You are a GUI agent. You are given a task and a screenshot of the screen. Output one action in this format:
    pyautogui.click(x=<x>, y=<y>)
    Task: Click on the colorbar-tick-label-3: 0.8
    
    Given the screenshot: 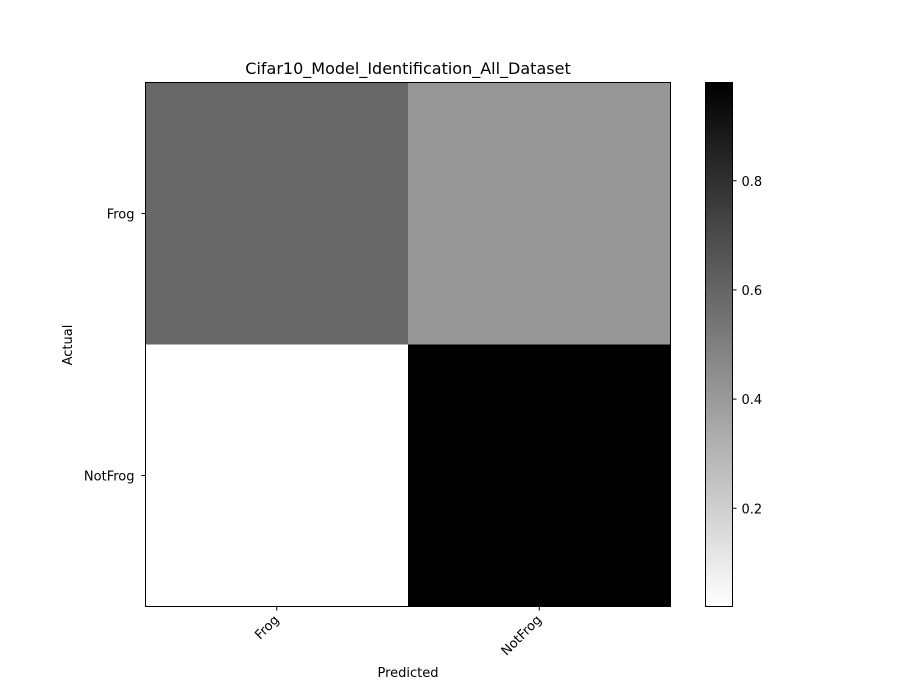 What is the action you would take?
    pyautogui.click(x=752, y=182)
    